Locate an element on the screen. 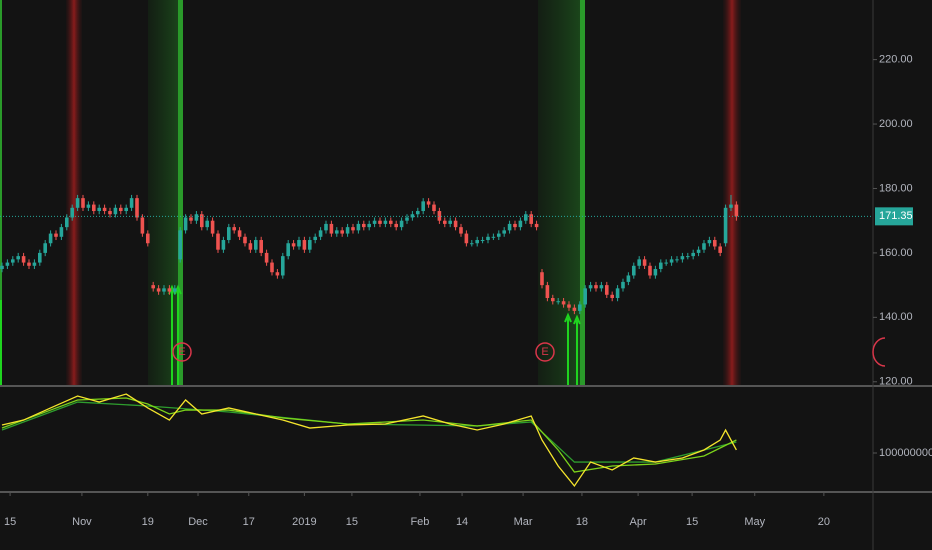 The image size is (932, 550). x-tick-label: 14 is located at coordinates (462, 522).